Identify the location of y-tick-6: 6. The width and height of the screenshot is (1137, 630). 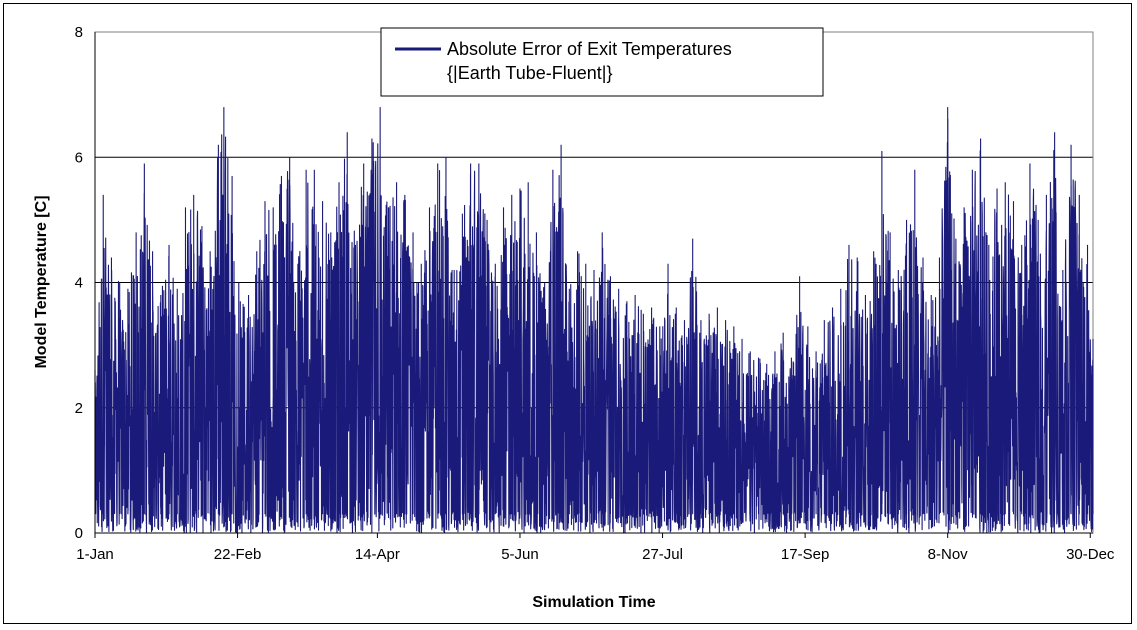
(79, 157).